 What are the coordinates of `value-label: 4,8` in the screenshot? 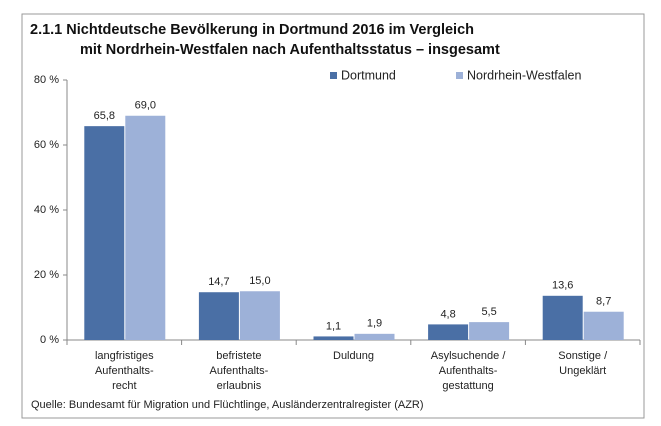 It's located at (447, 314).